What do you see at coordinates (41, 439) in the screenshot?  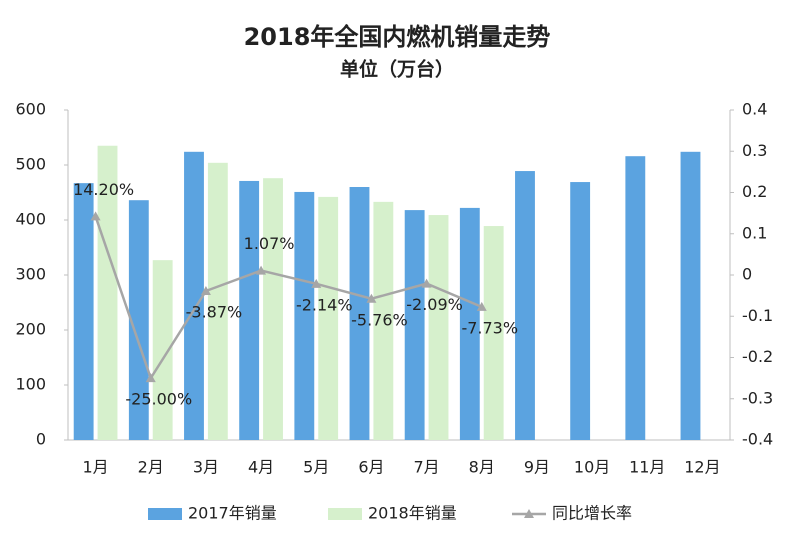 I see `y-tick-label: 0` at bounding box center [41, 439].